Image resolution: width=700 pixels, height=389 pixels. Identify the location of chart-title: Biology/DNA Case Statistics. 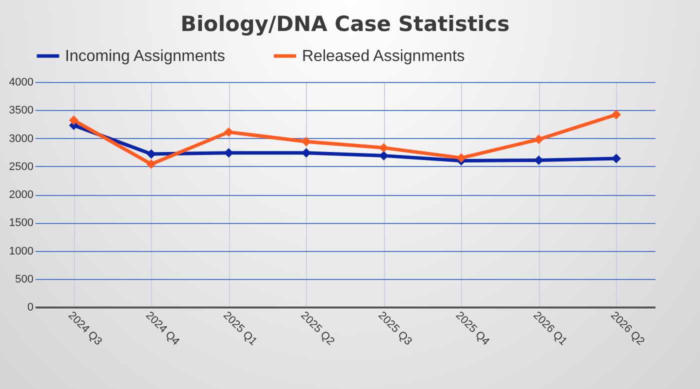
(345, 24).